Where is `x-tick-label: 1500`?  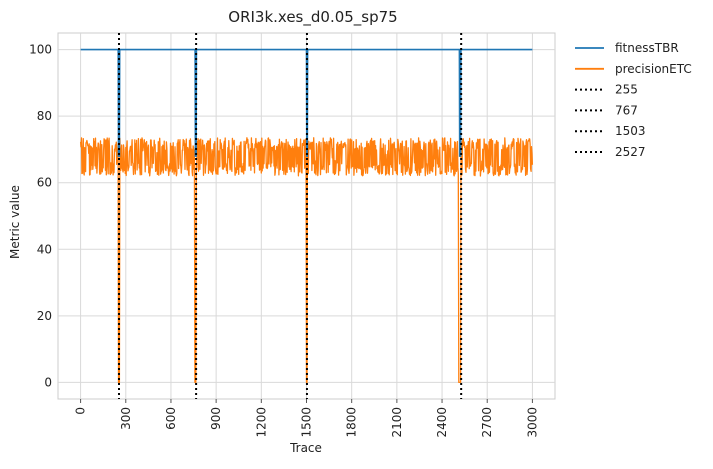
x-tick-label: 1500 is located at coordinates (307, 422).